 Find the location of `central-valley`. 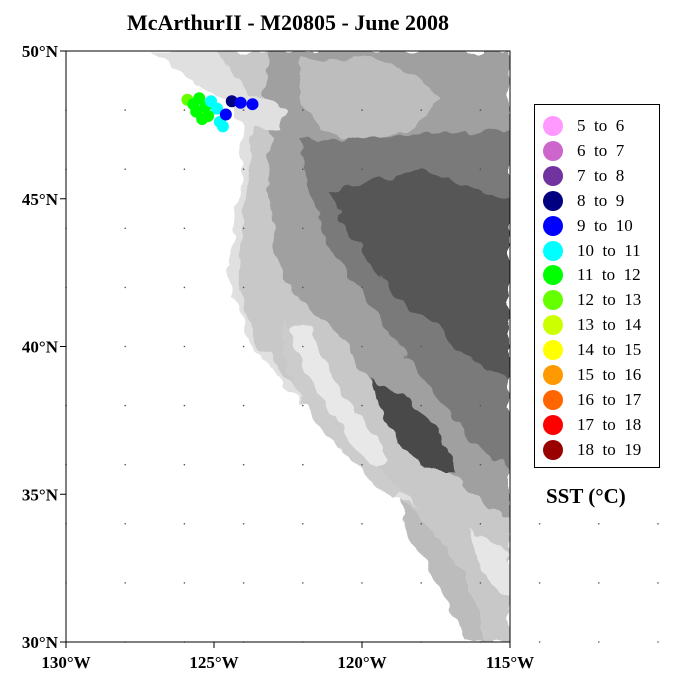

central-valley is located at coordinates (340, 396).